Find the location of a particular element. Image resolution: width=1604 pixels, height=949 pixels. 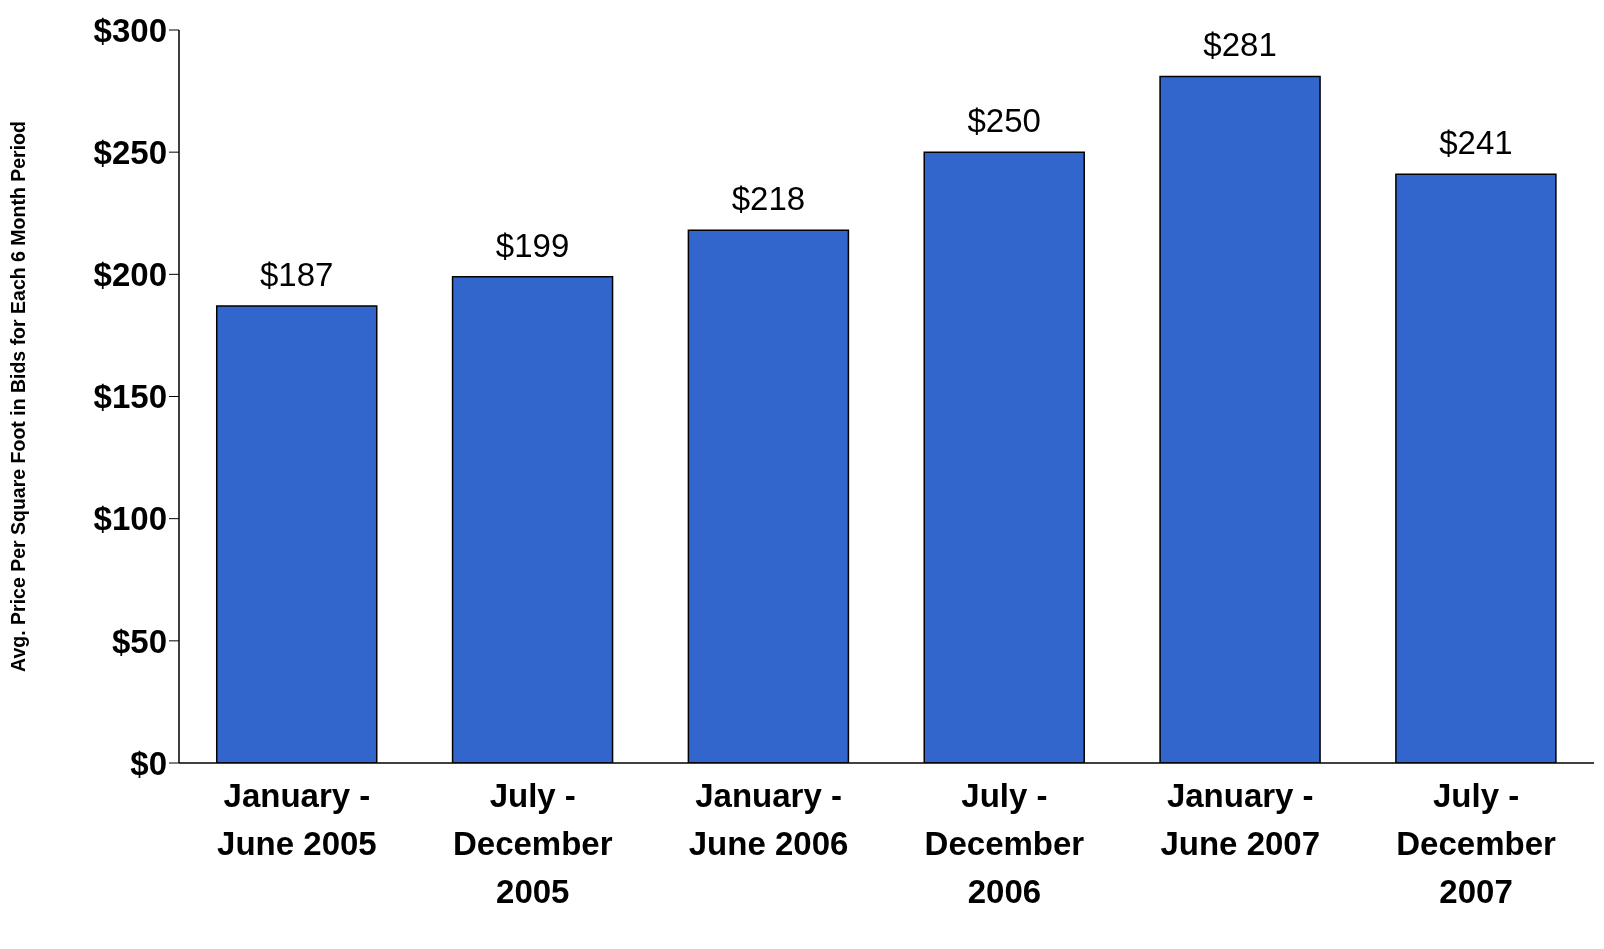

y-axis-title: Avg. Price Per Square Foot in Bids for Each 6 Month Period is located at coordinates (17, 396).